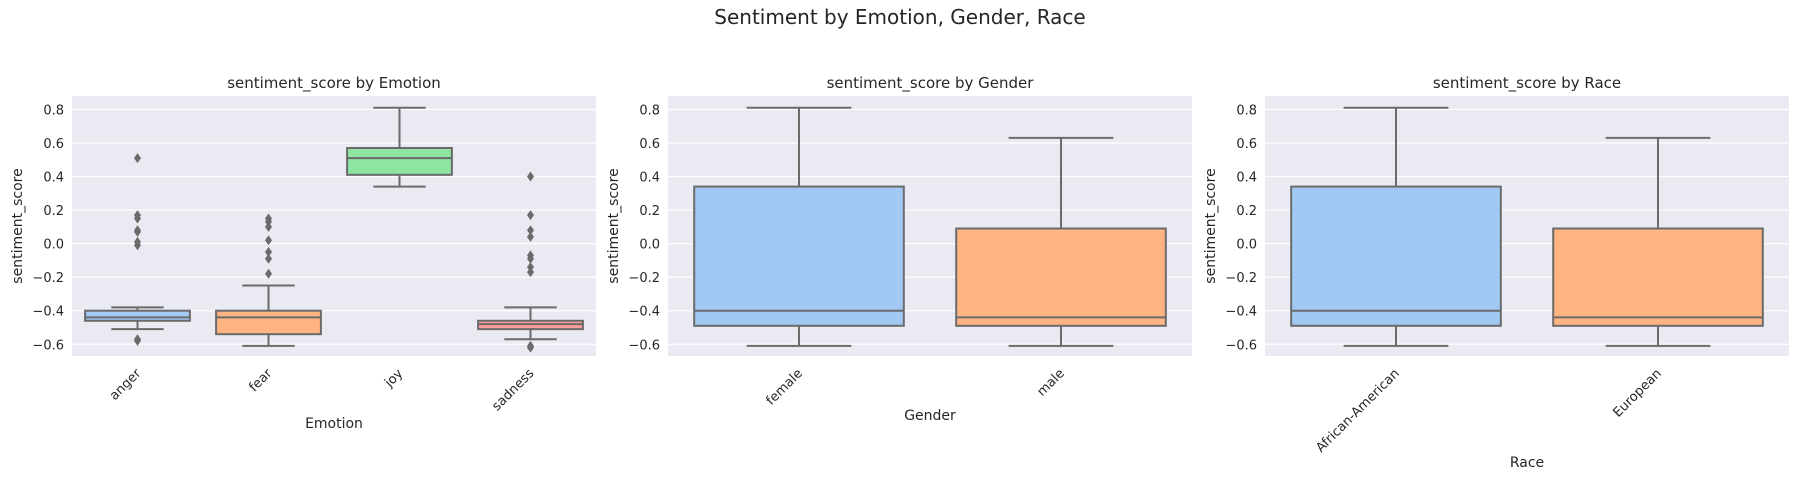 The height and width of the screenshot is (500, 1800). Describe the element at coordinates (260, 380) in the screenshot. I see `x-tick-label: fear` at that location.